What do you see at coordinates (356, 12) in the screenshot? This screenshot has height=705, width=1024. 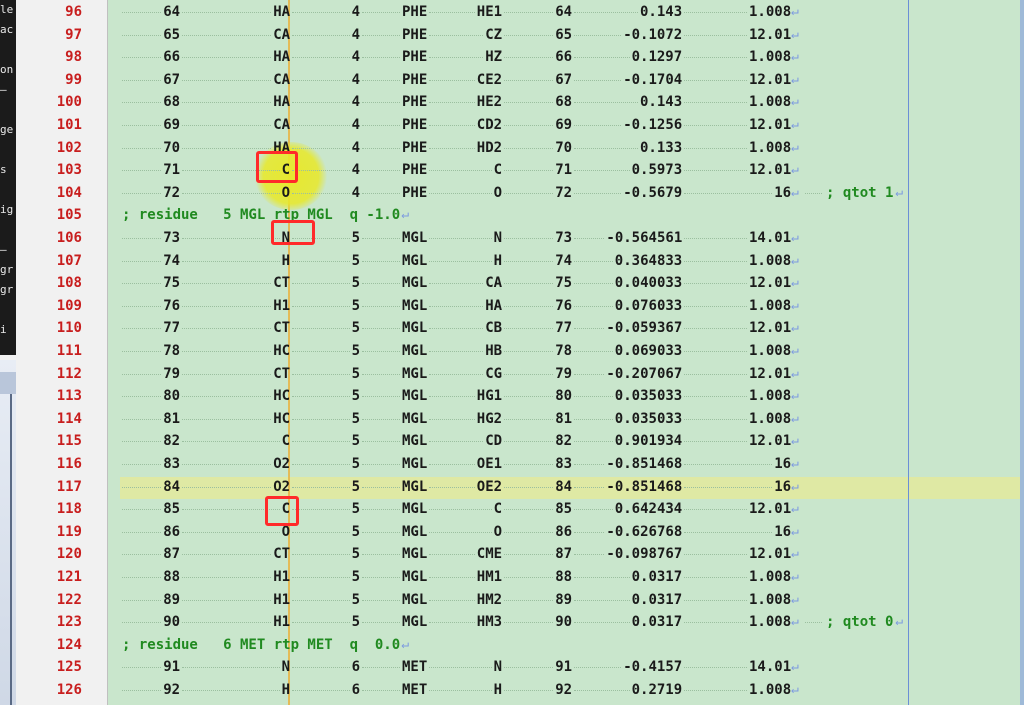 I see `resnr: 4` at bounding box center [356, 12].